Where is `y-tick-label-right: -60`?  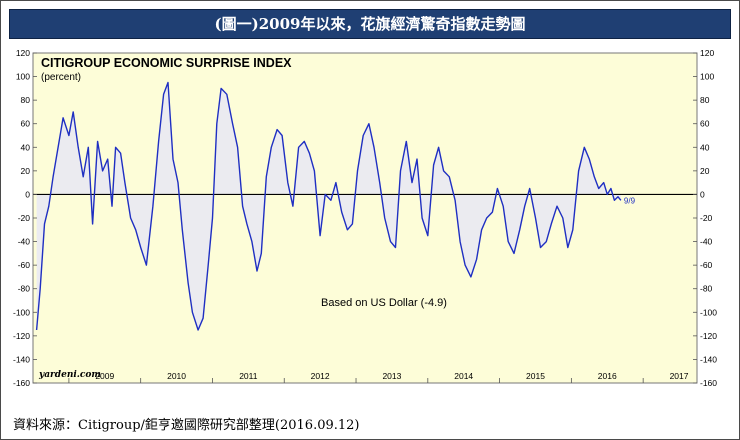 y-tick-label-right: -60 is located at coordinates (706, 265).